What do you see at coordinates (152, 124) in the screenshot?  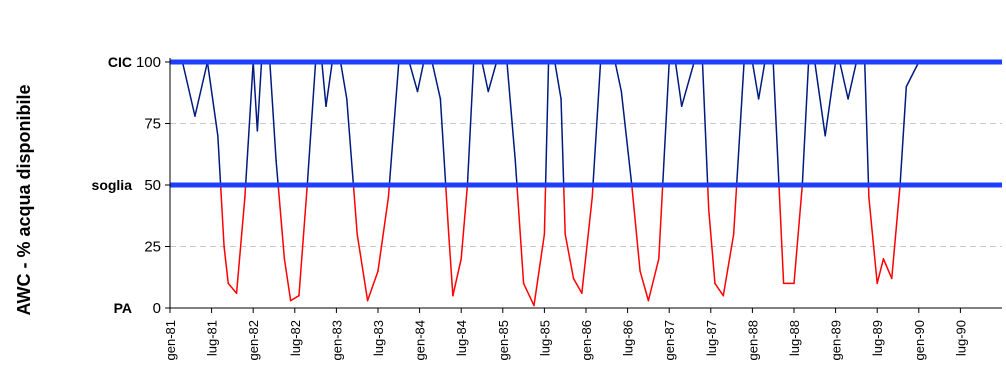 I see `y-tick-label-75: 75` at bounding box center [152, 124].